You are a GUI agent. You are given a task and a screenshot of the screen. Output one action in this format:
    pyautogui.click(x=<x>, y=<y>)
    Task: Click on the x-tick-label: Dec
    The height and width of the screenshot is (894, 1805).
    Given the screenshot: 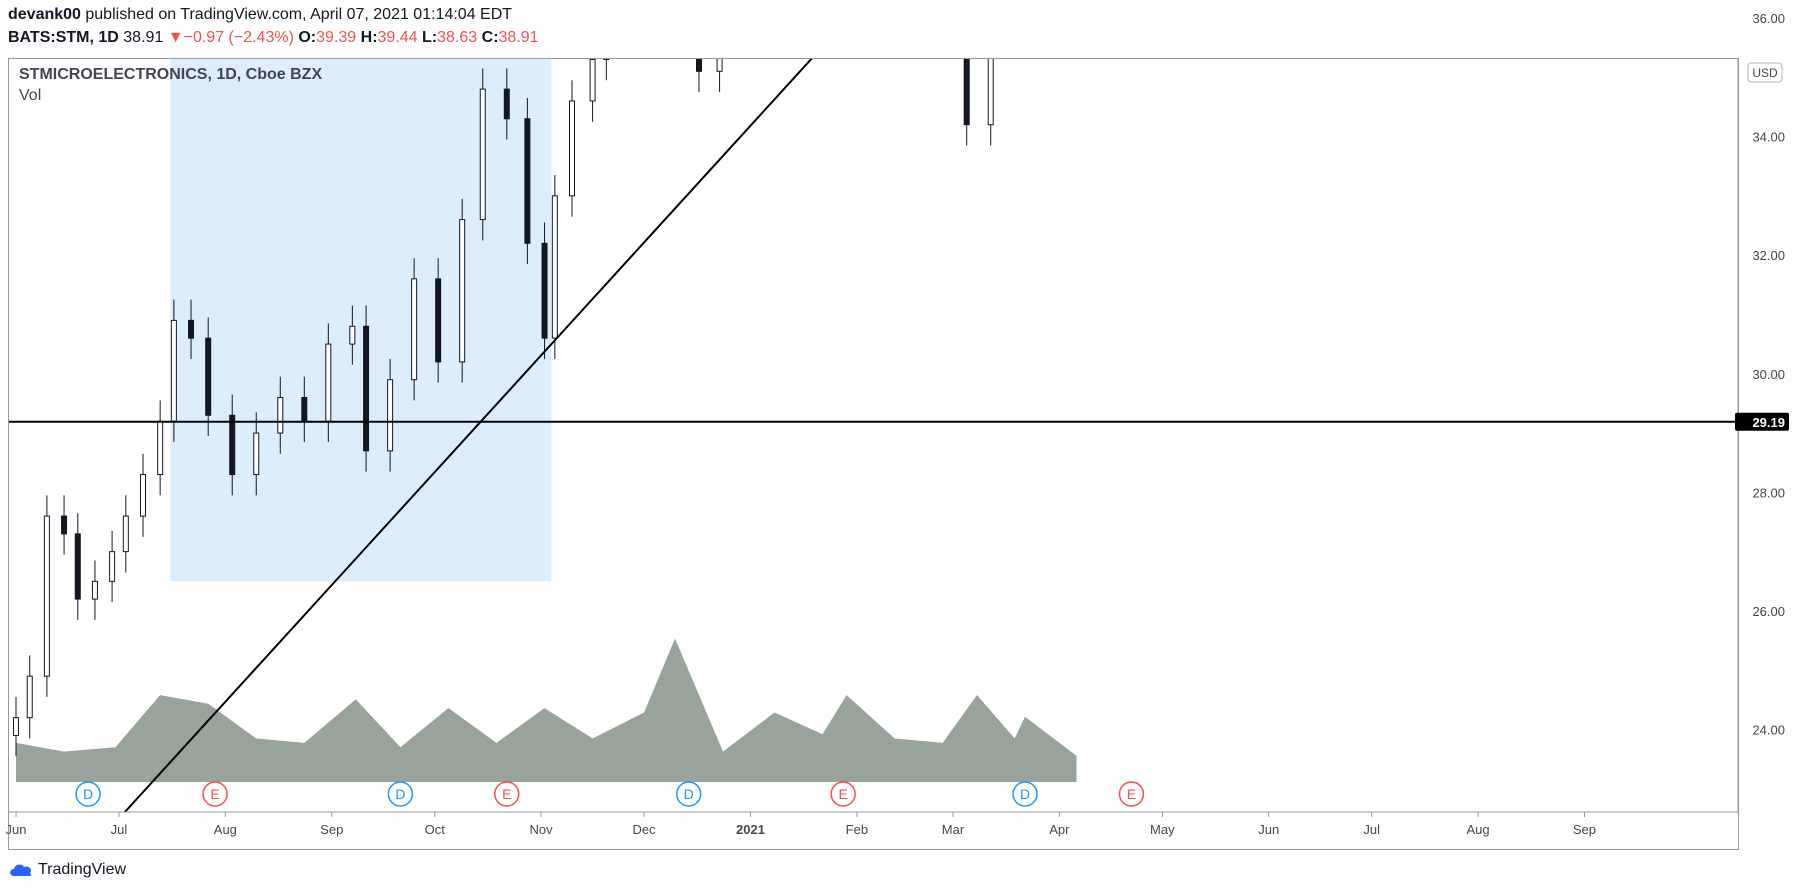 What is the action you would take?
    pyautogui.click(x=645, y=829)
    